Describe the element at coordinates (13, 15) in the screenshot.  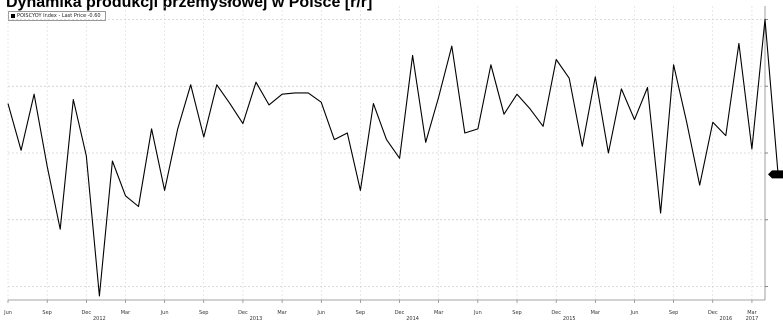
I see `legend-swatch` at that location.